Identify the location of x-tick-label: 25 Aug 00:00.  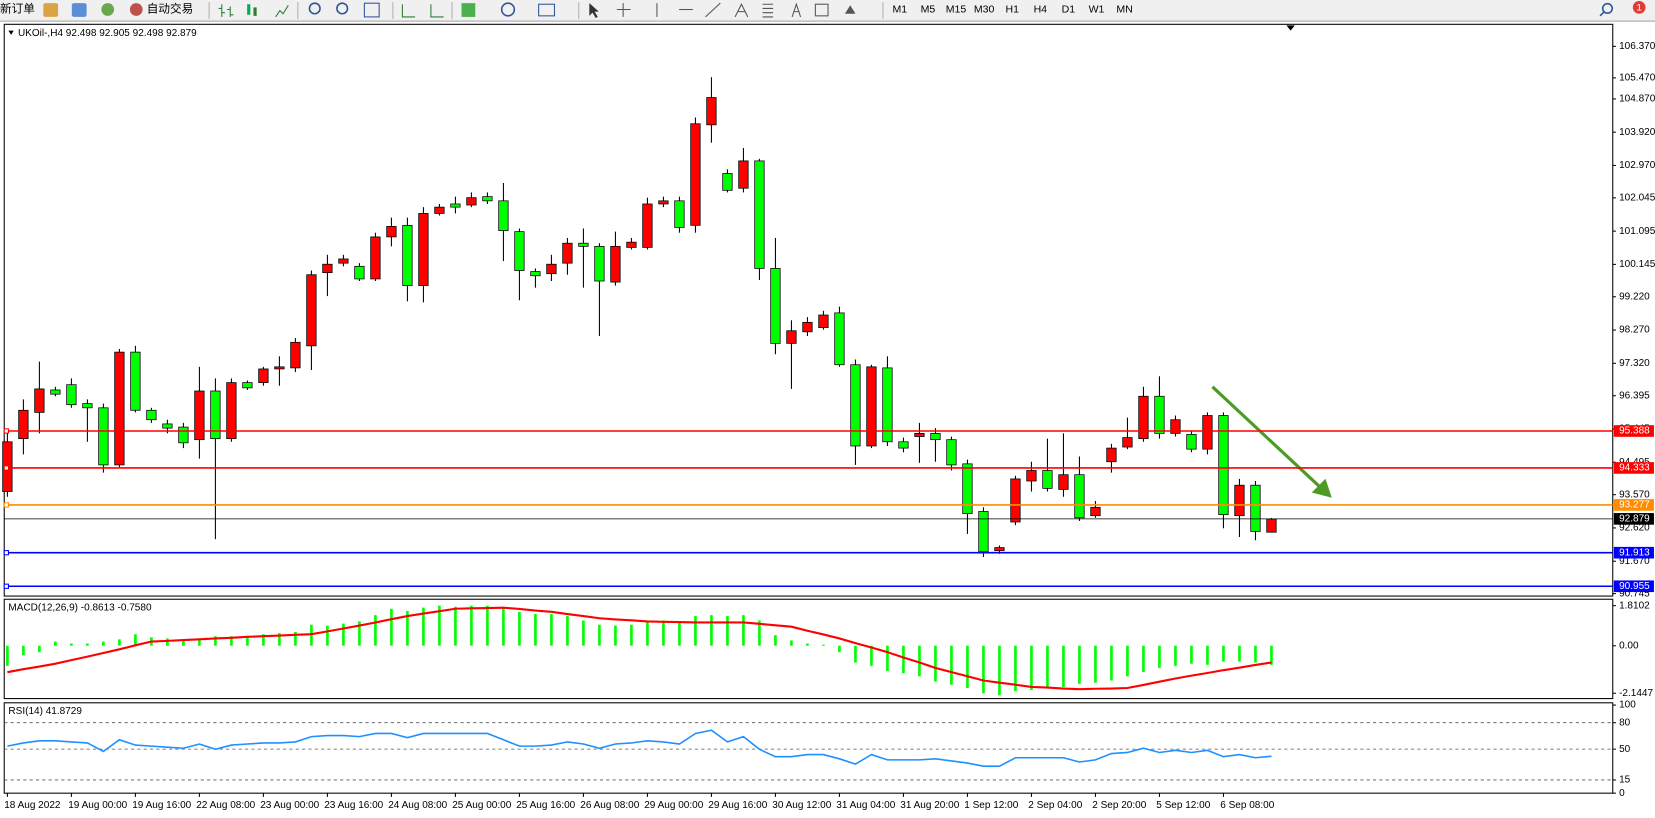
(481, 805).